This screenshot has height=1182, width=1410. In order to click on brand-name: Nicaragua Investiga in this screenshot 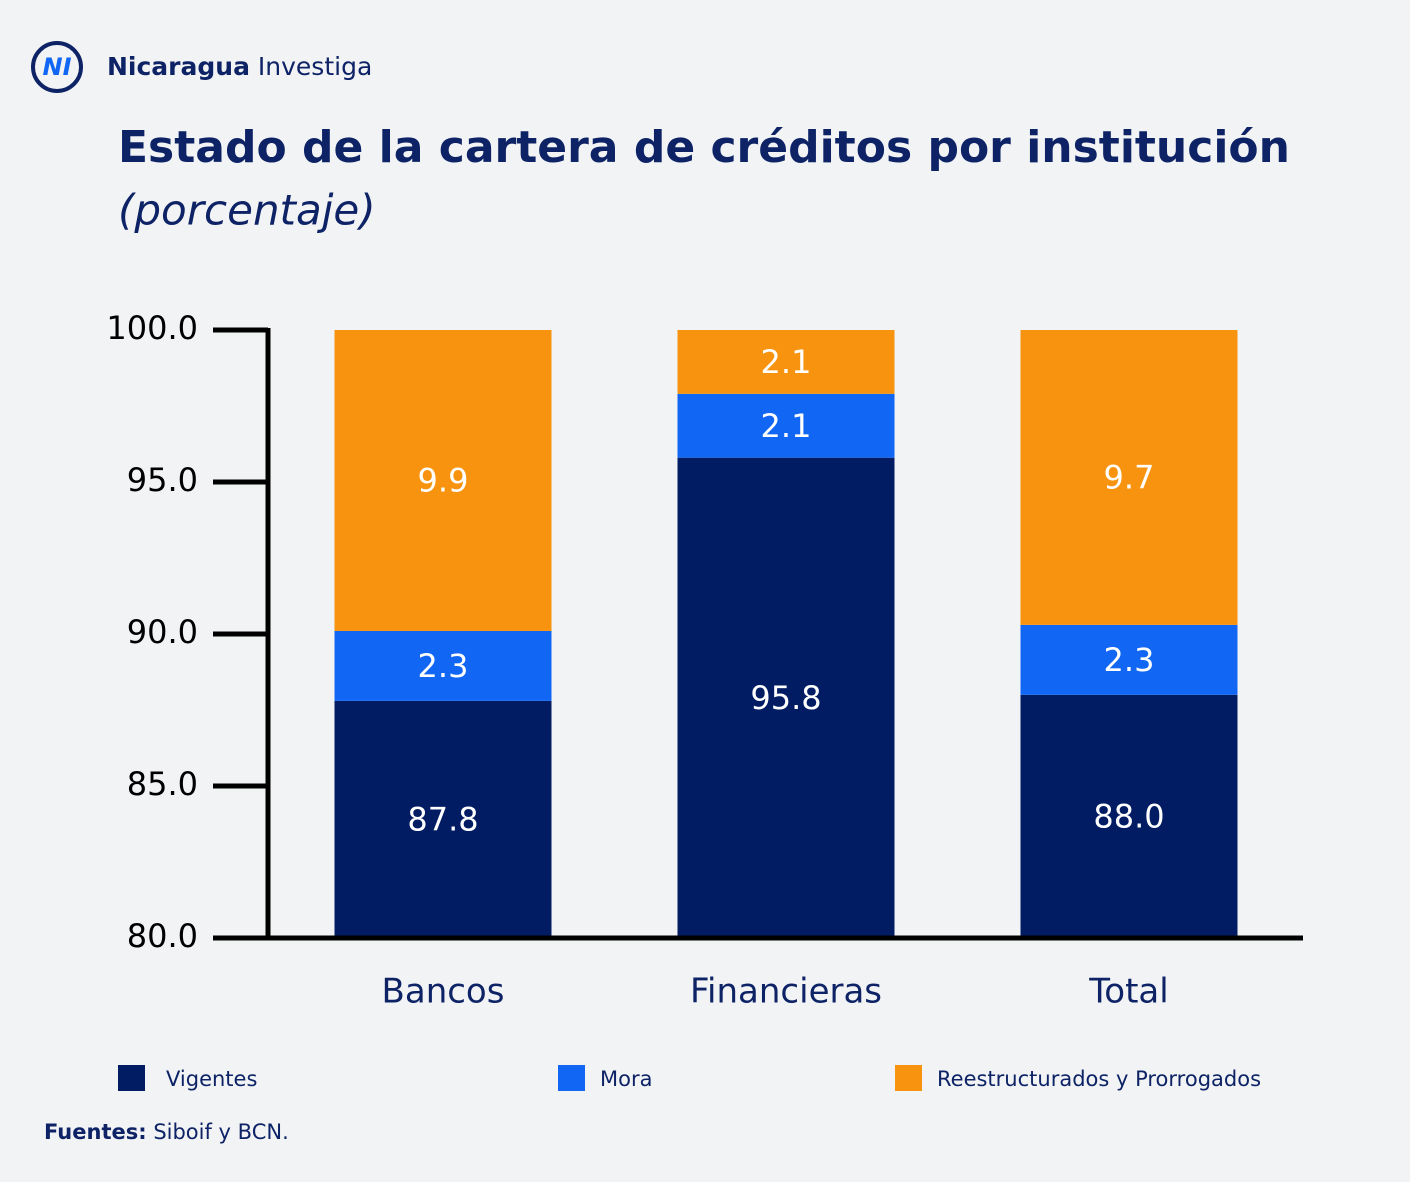, I will do `click(239, 66)`.